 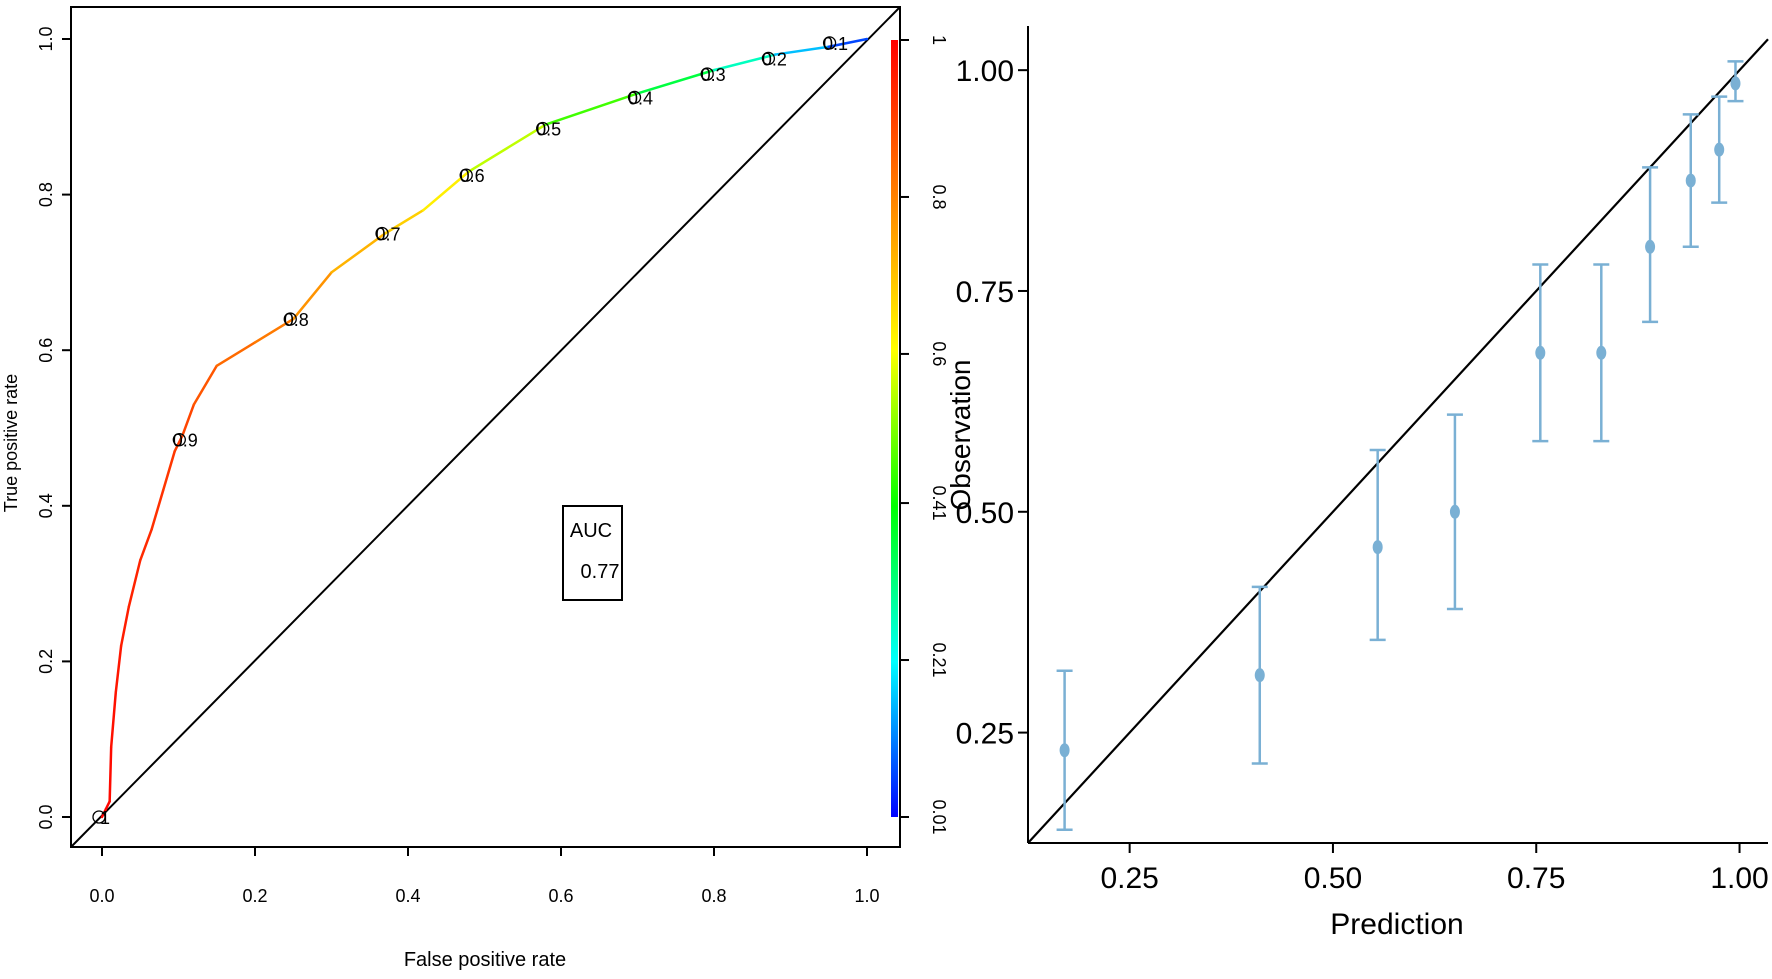 What do you see at coordinates (600, 572) in the screenshot?
I see `auc-value: 0.77` at bounding box center [600, 572].